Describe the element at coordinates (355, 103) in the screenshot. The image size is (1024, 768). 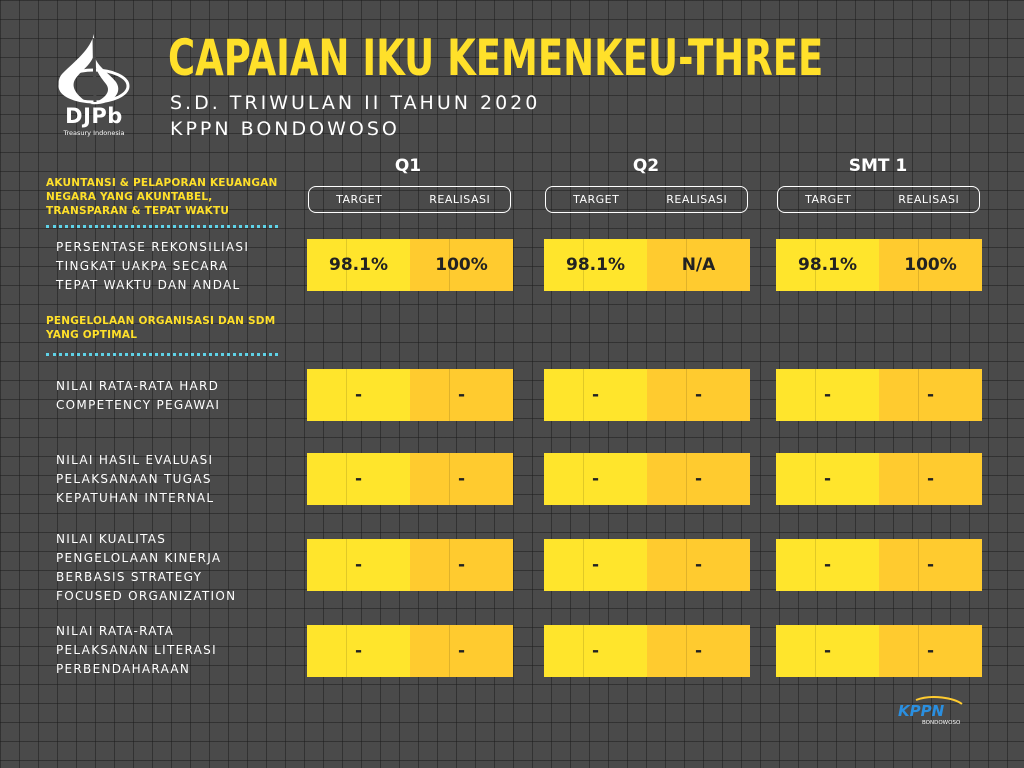
I see `page-subtitle-period: S.D. TRIWULAN II TAHUN 2020` at that location.